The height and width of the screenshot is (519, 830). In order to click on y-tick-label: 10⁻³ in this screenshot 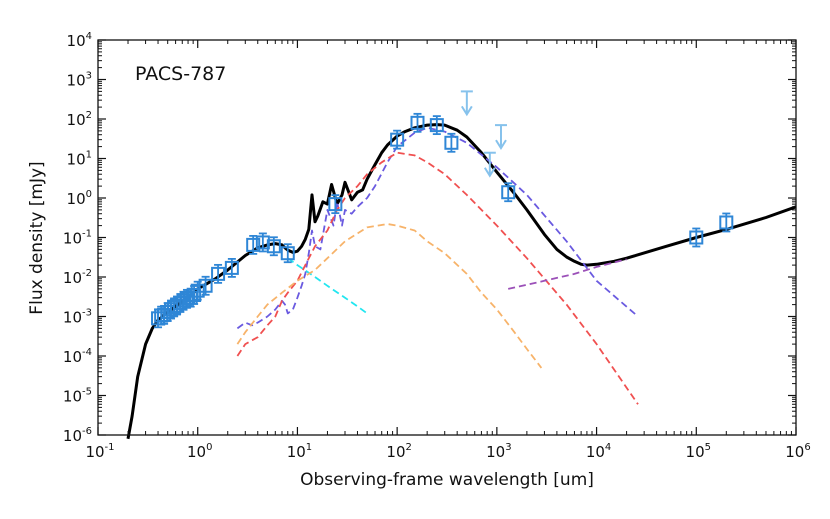, I will do `click(77, 317)`.